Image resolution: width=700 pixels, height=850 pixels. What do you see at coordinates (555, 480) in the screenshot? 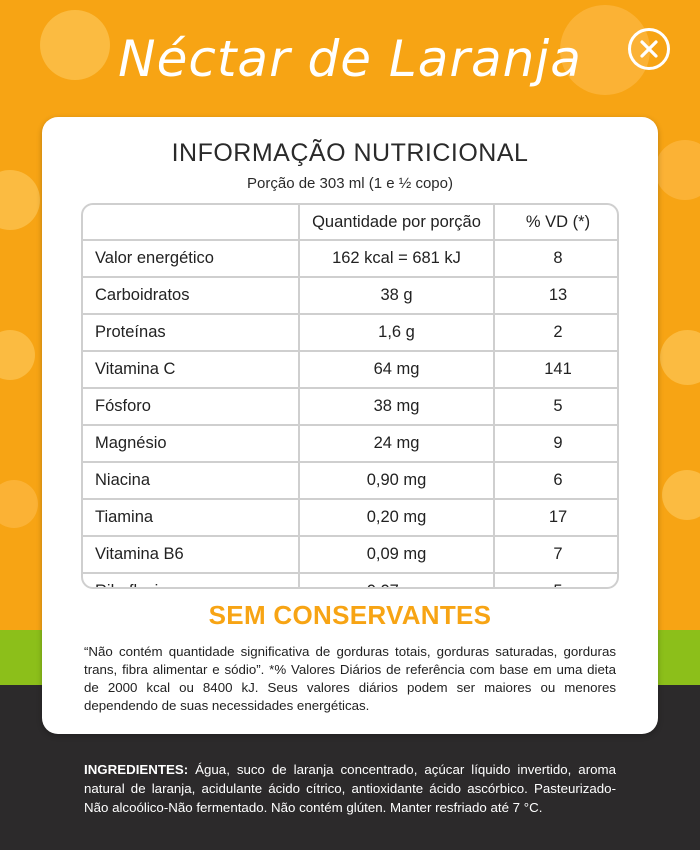
I see `nutrient-daily-value: 6` at bounding box center [555, 480].